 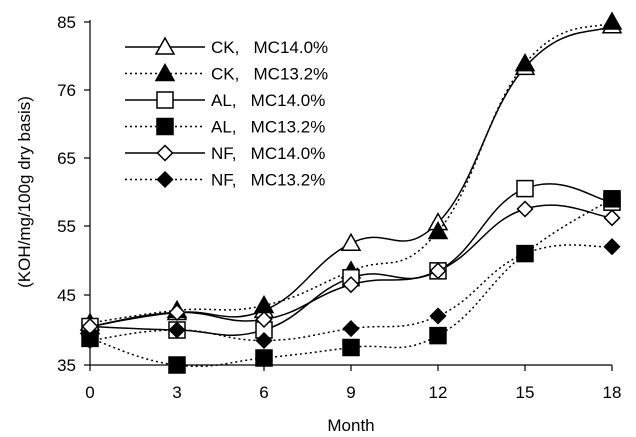 I want to click on x-tick-label: 3, so click(x=176, y=392).